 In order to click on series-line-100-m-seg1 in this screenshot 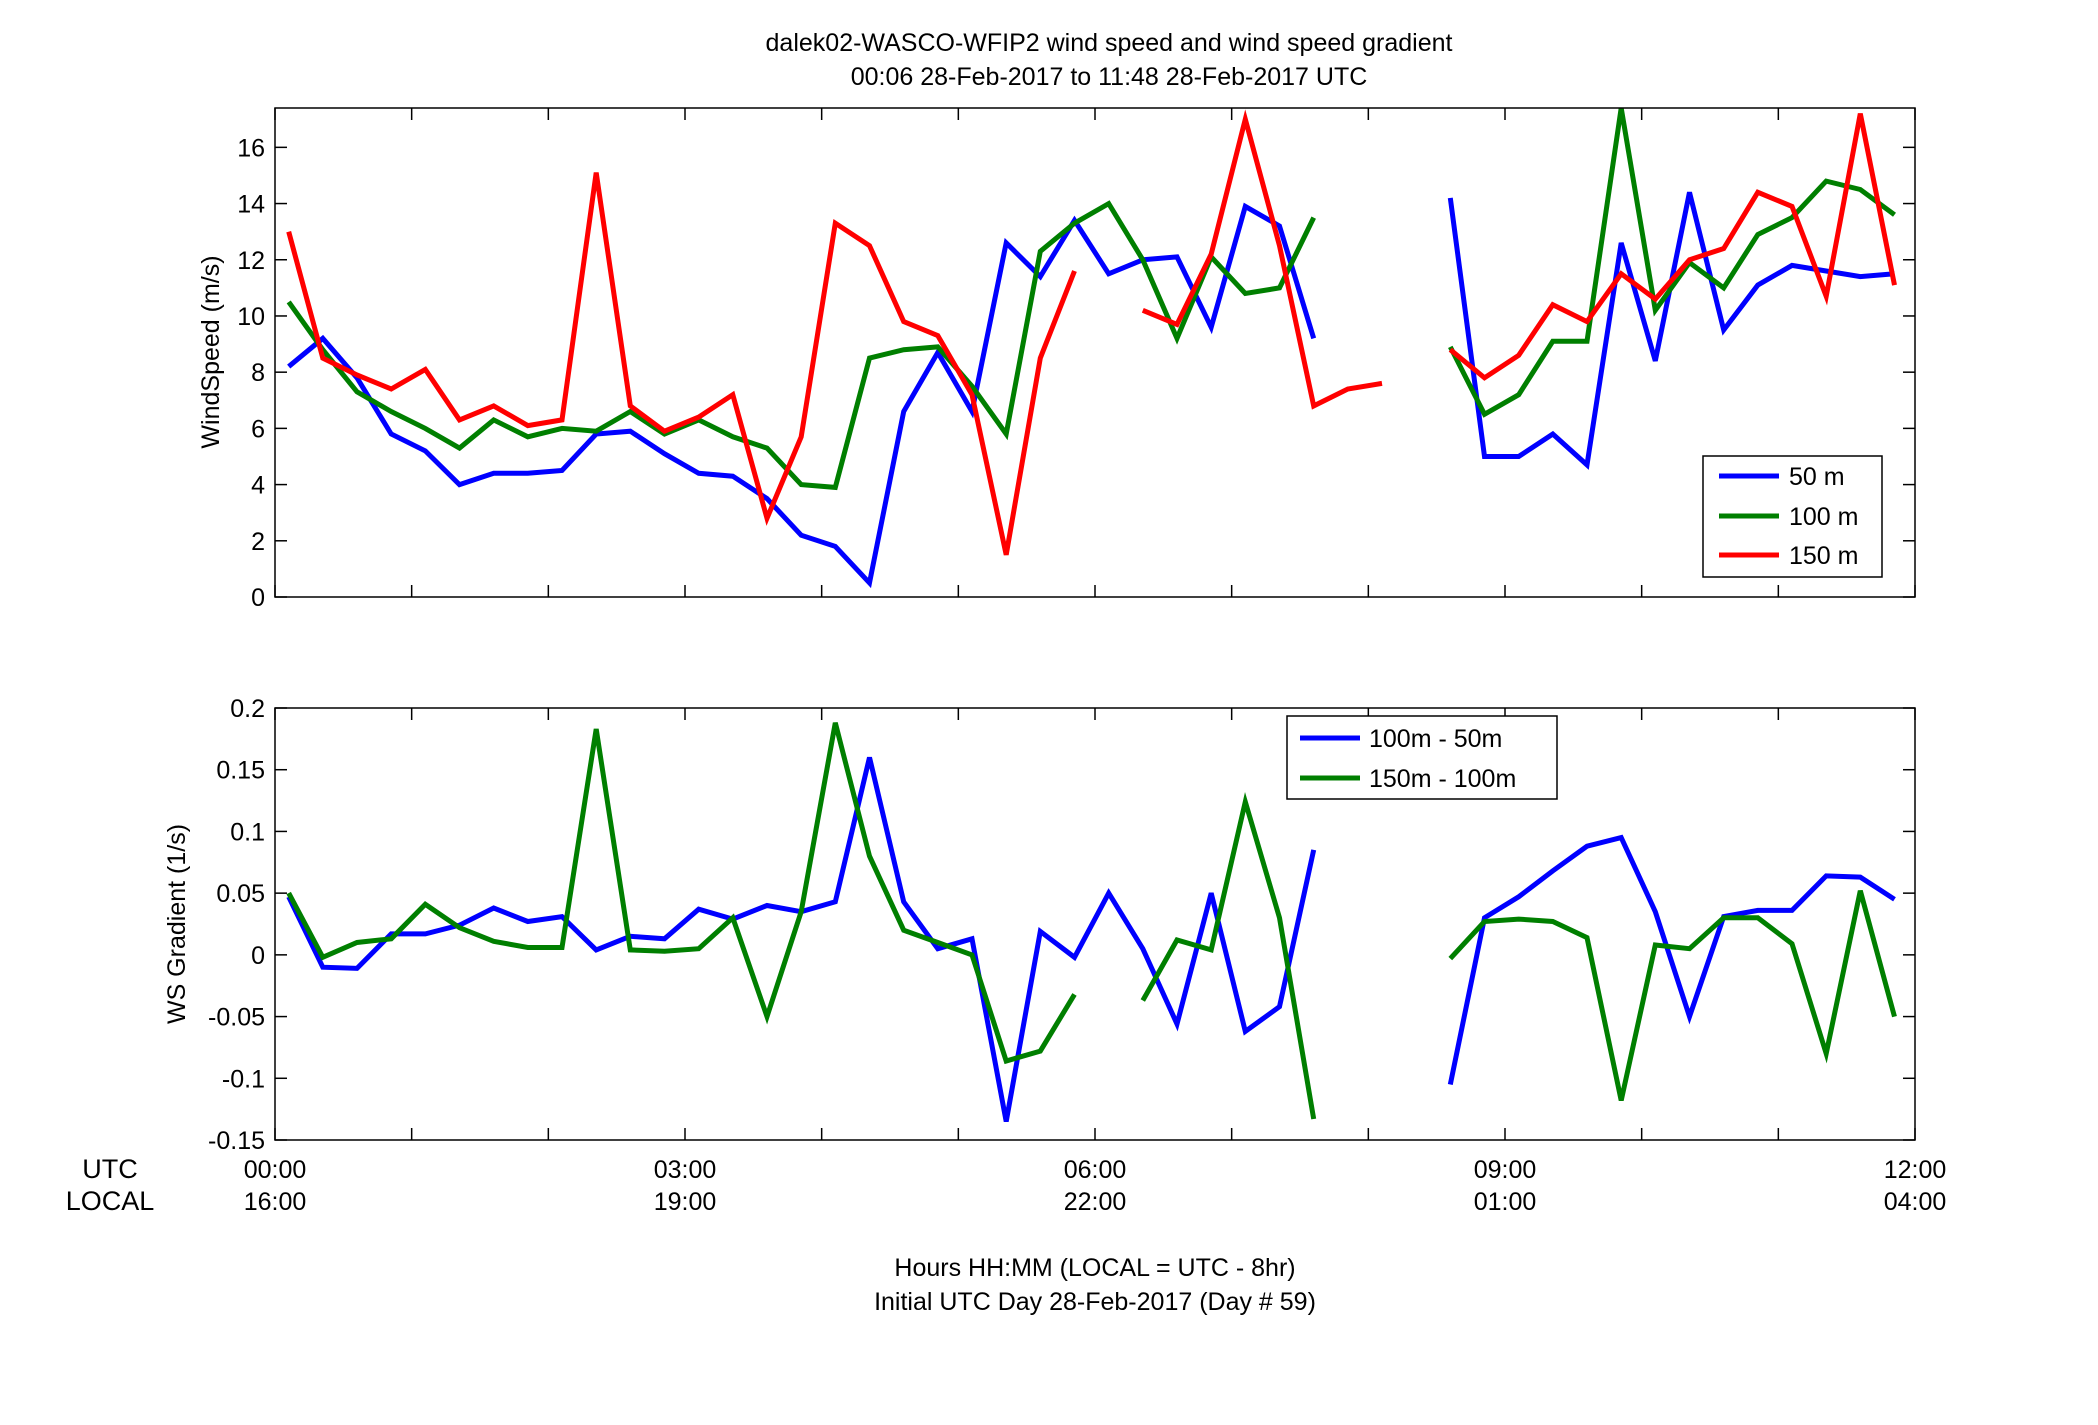, I will do `click(1672, 262)`.